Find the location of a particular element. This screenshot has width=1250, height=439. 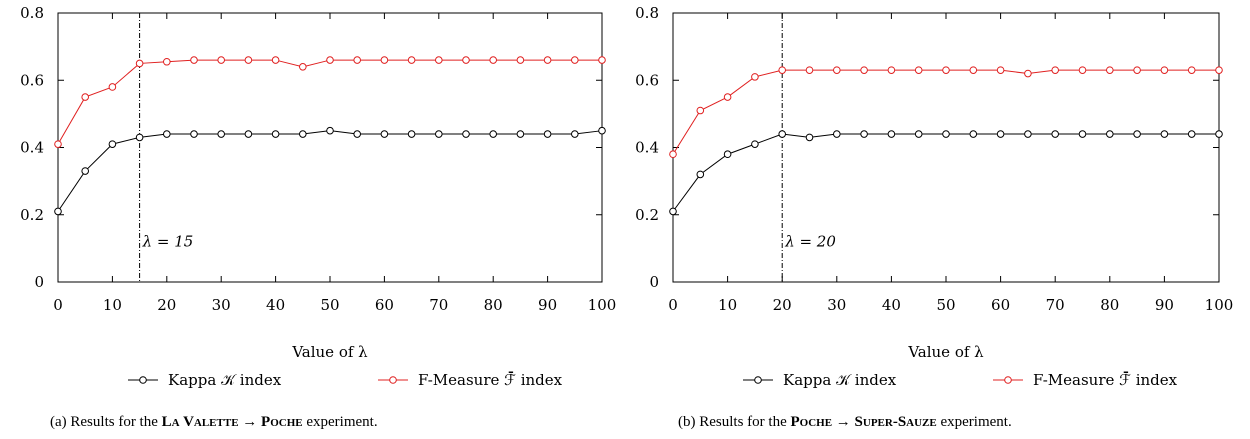

legend-label: F-Measure ℱ̄ index is located at coordinates (490, 380).